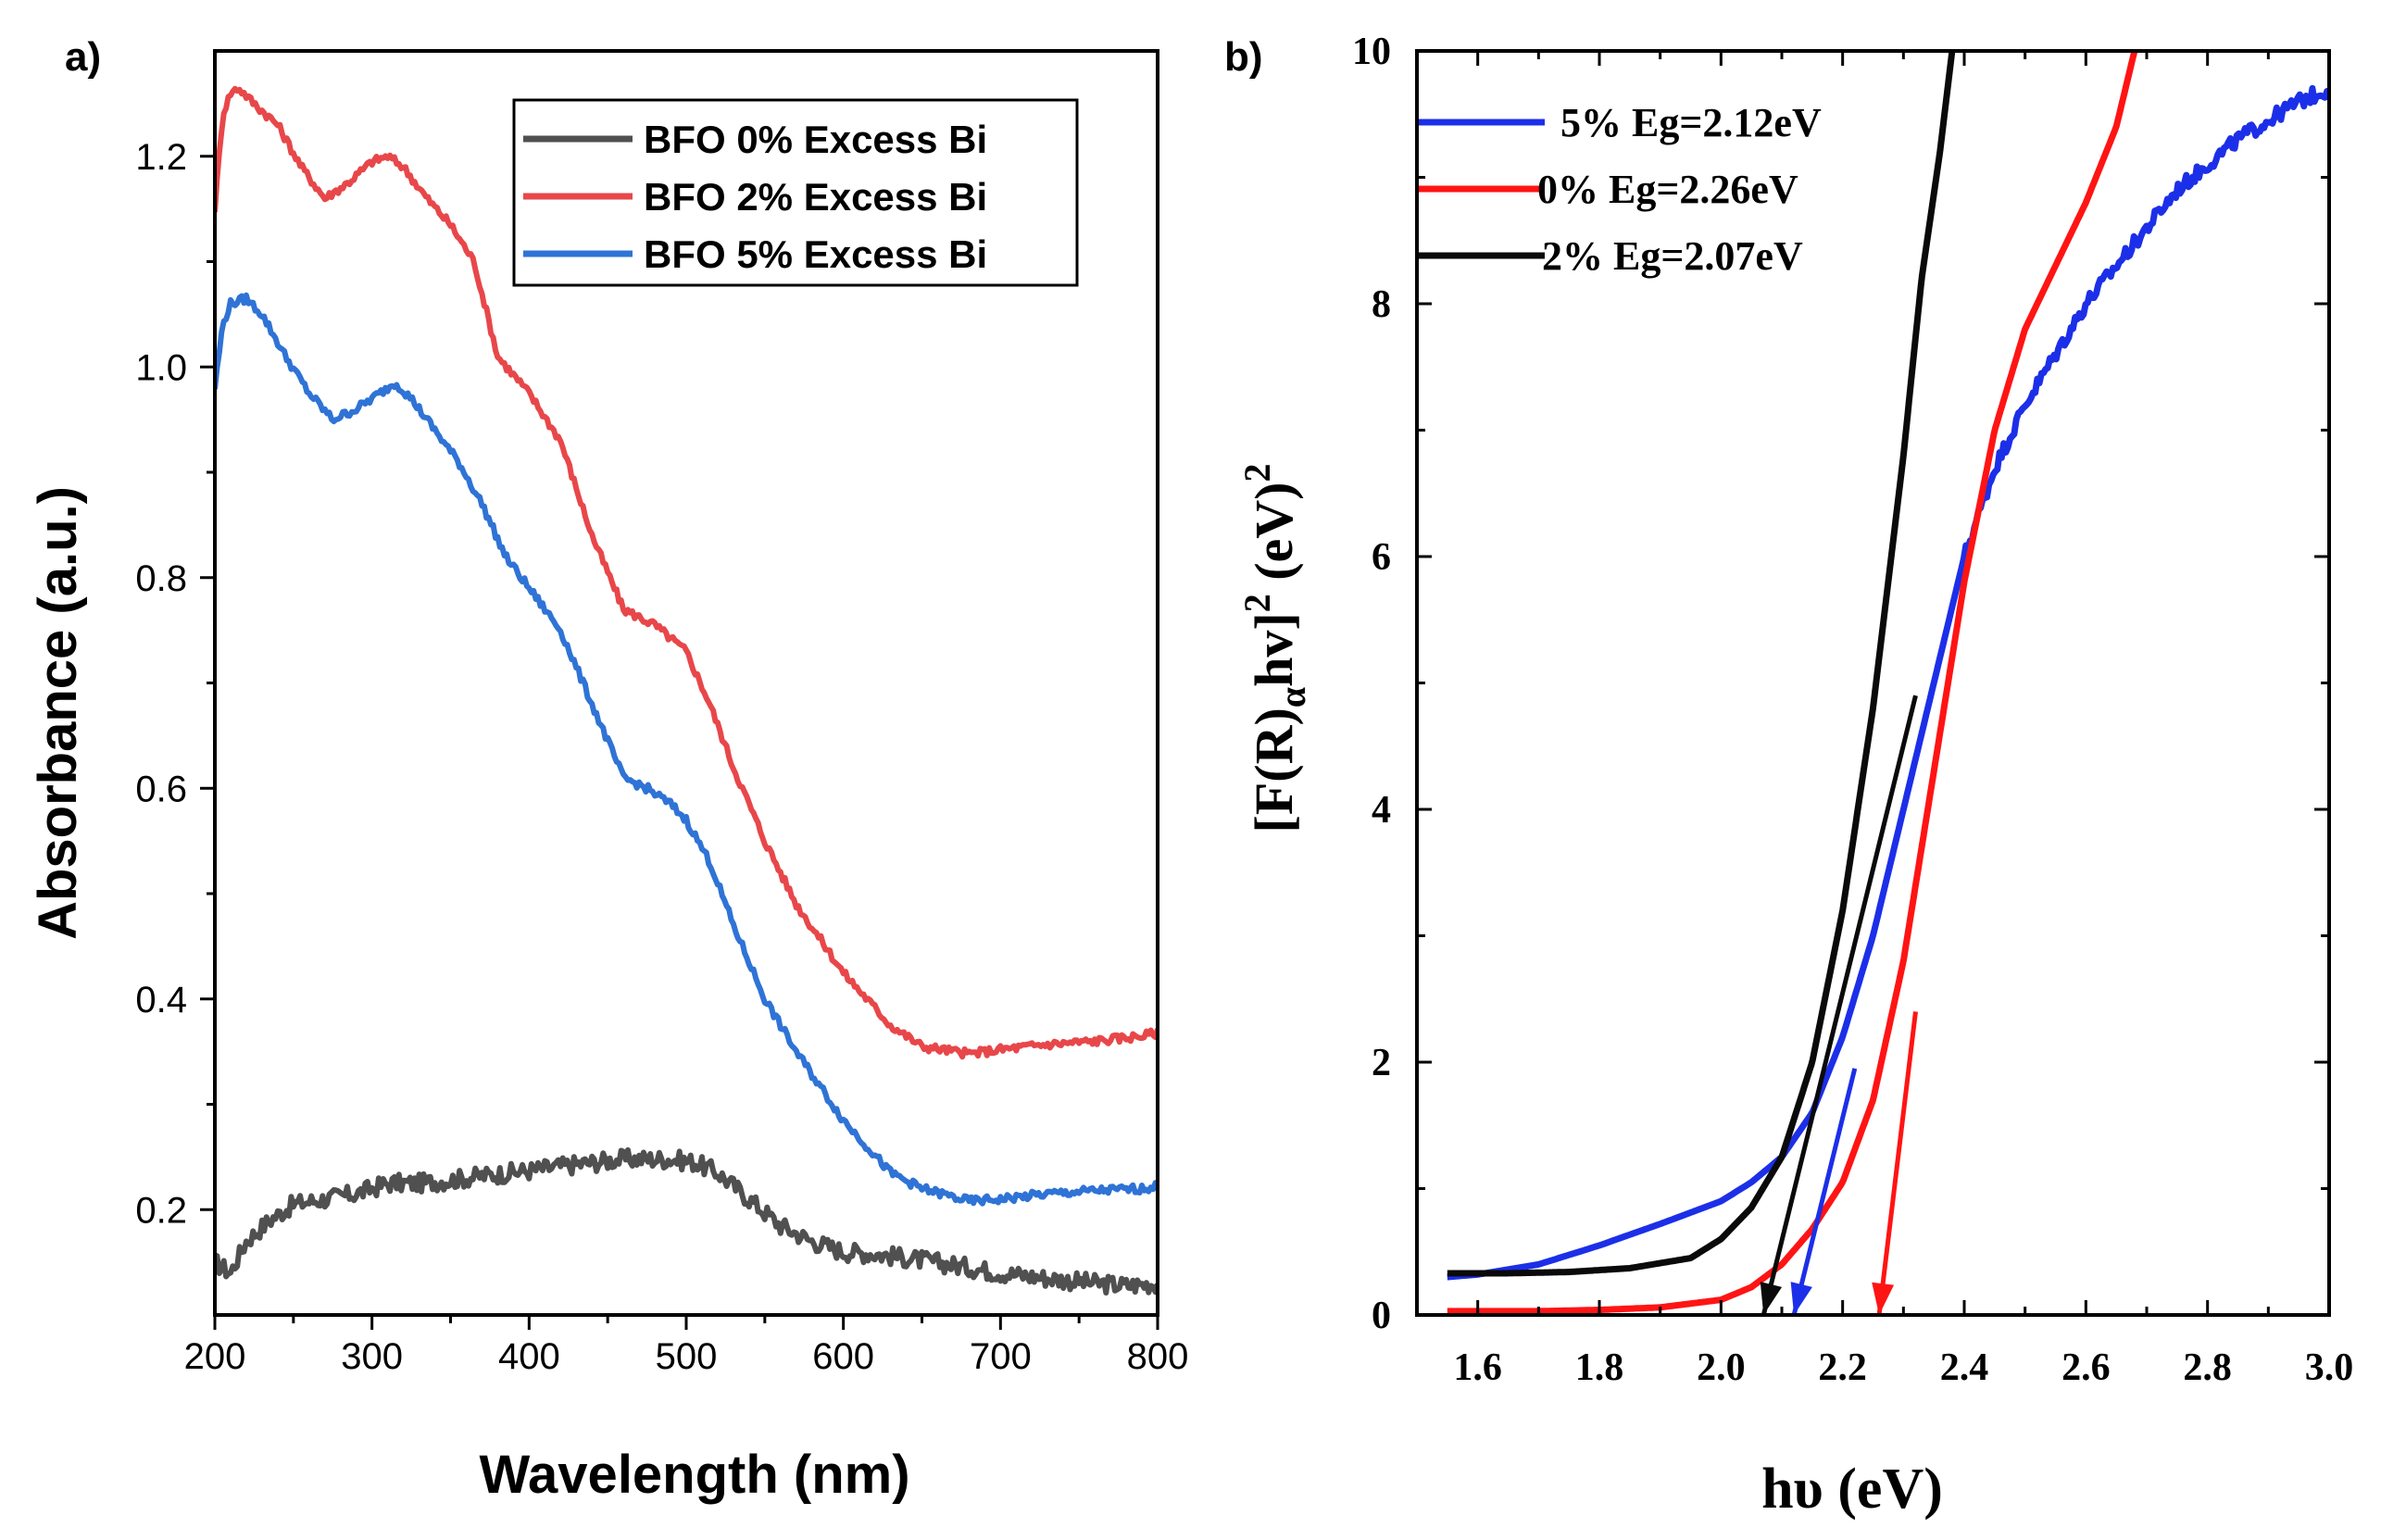 Image resolution: width=2381 pixels, height=1540 pixels. Describe the element at coordinates (687, 1356) in the screenshot. I see `x-tick-label: 500` at that location.